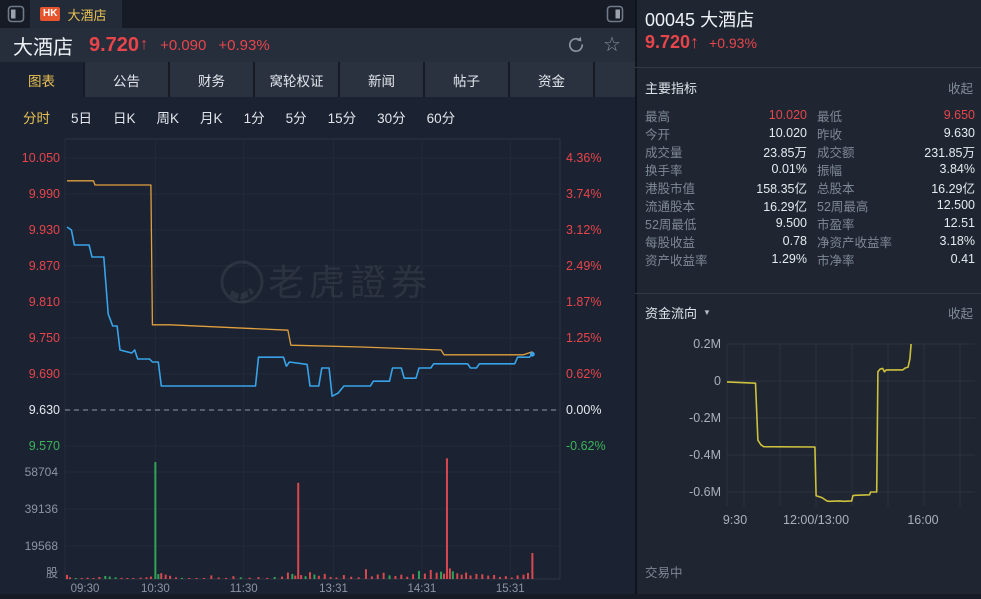 Image resolution: width=981 pixels, height=599 pixels. What do you see at coordinates (949, 152) in the screenshot?
I see `indicator-cell: 231.85万` at bounding box center [949, 152].